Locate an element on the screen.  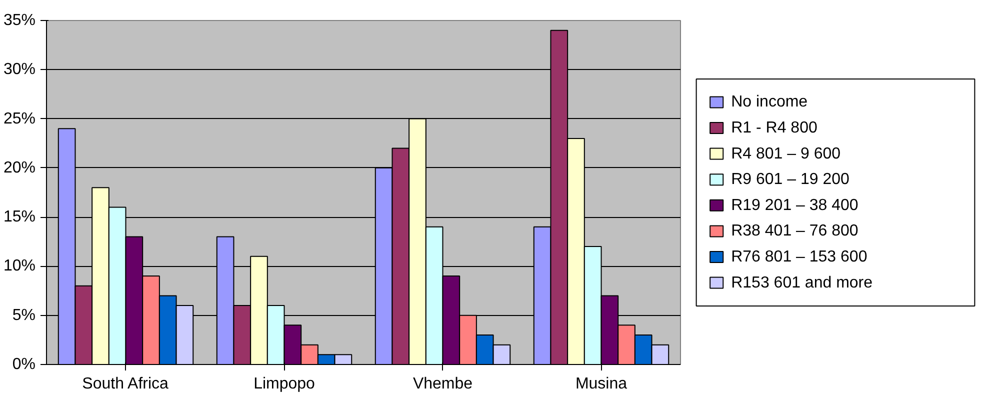
x-tick-label: South Africa is located at coordinates (125, 384).